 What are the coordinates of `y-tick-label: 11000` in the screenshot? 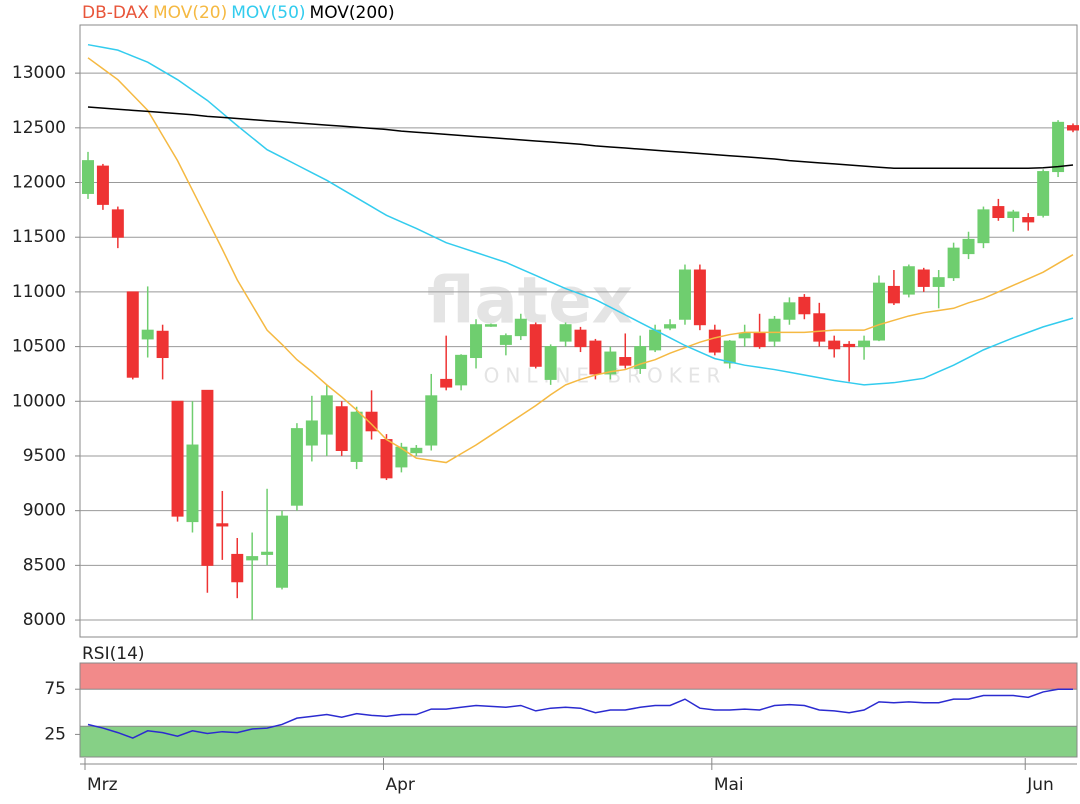 It's located at (39, 292).